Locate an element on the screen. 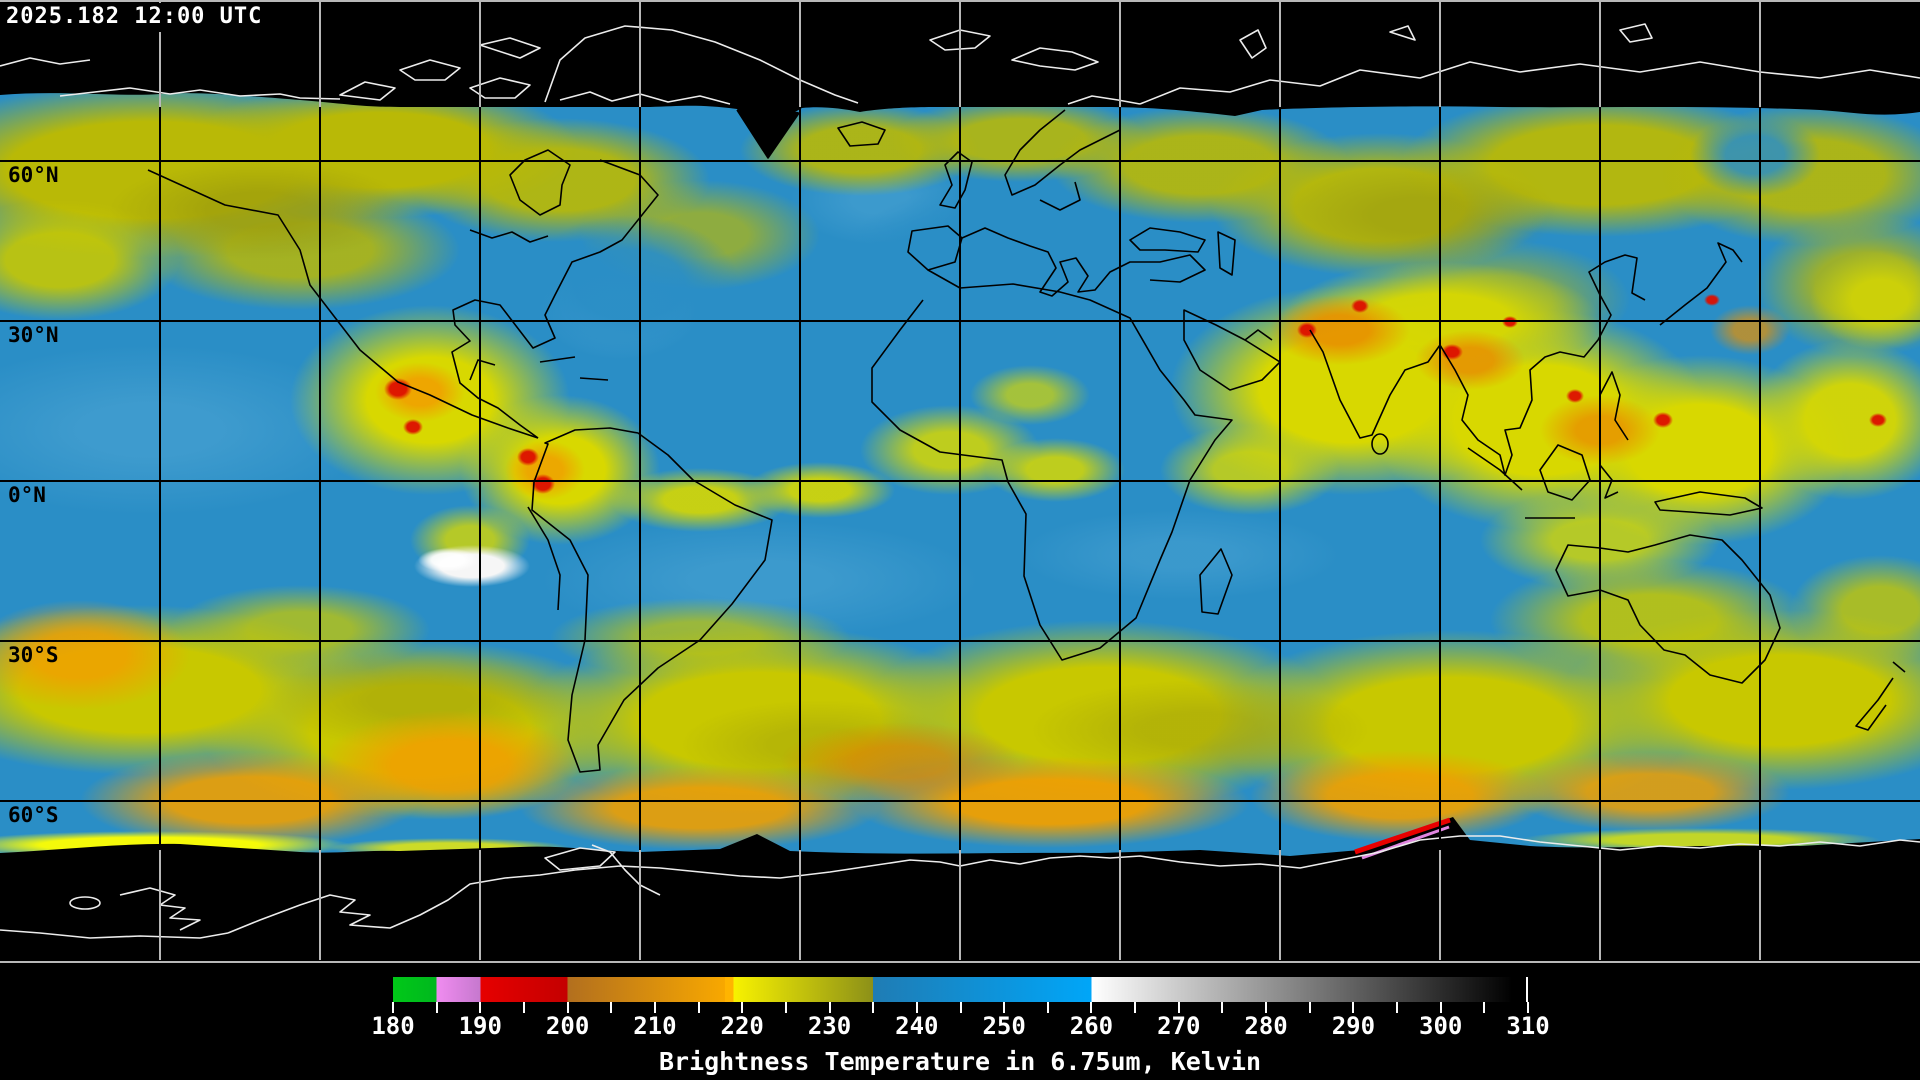  latitude-label: 60°N is located at coordinates (33, 175).